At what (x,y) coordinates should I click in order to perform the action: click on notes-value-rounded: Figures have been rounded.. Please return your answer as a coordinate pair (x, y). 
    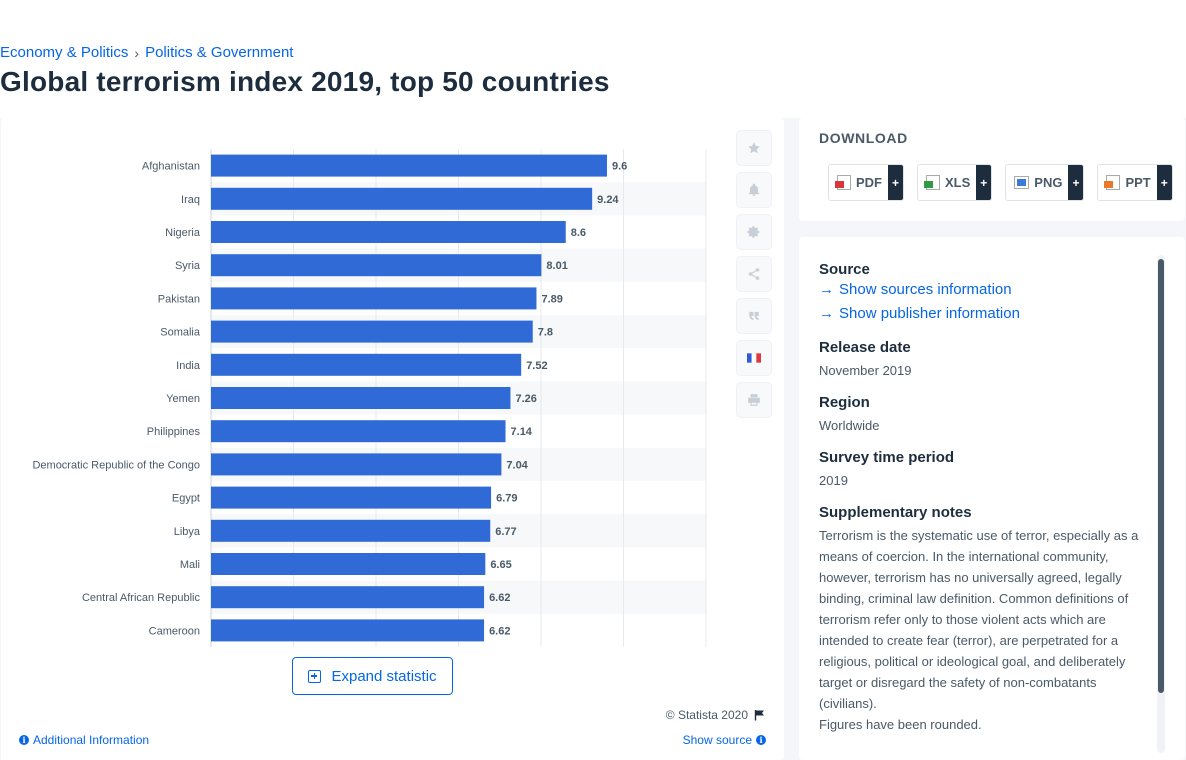
    Looking at the image, I should click on (900, 724).